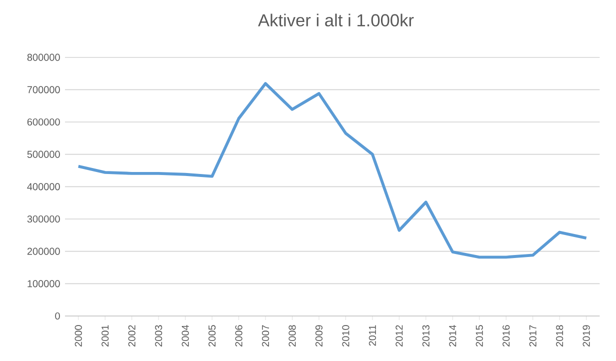  What do you see at coordinates (399, 335) in the screenshot?
I see `x-tick-label: 2012` at bounding box center [399, 335].